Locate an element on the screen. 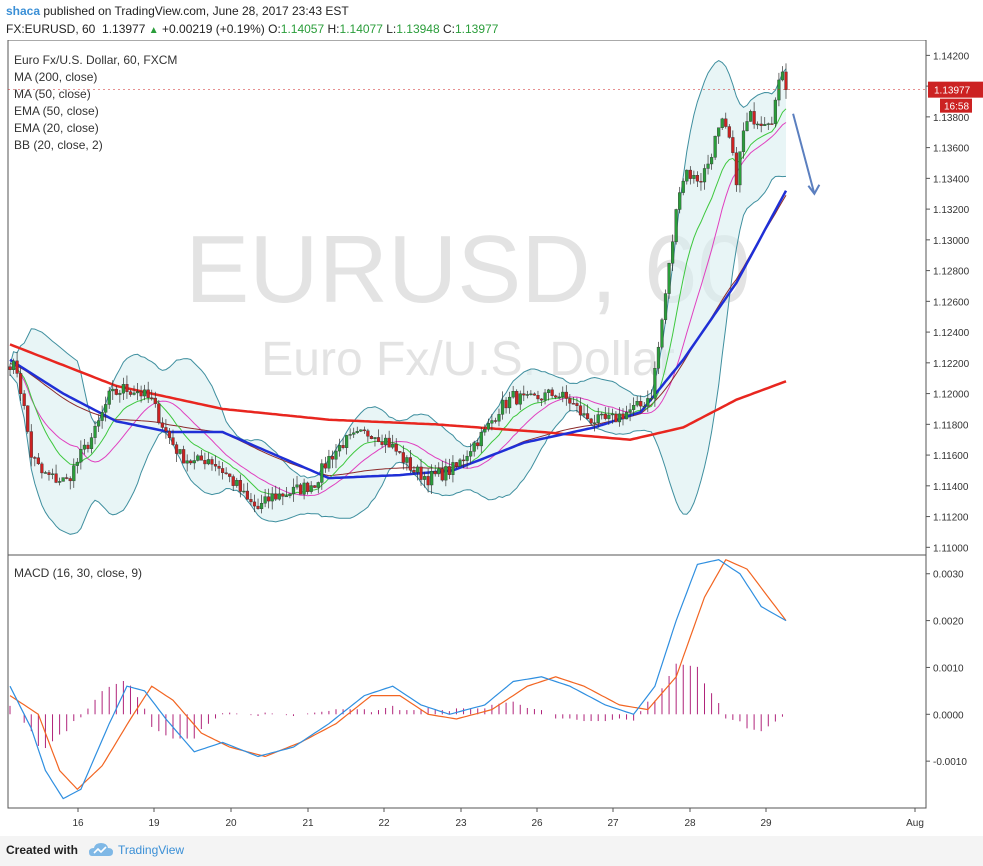 Image resolution: width=983 pixels, height=866 pixels. price-tick-label: 1.11000 is located at coordinates (951, 548).